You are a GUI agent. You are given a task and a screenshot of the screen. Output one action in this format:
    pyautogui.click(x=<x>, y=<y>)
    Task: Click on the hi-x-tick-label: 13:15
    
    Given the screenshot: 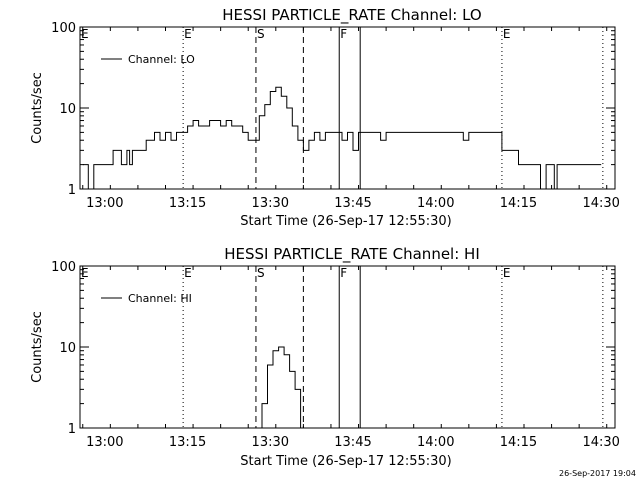 What is the action you would take?
    pyautogui.click(x=187, y=442)
    